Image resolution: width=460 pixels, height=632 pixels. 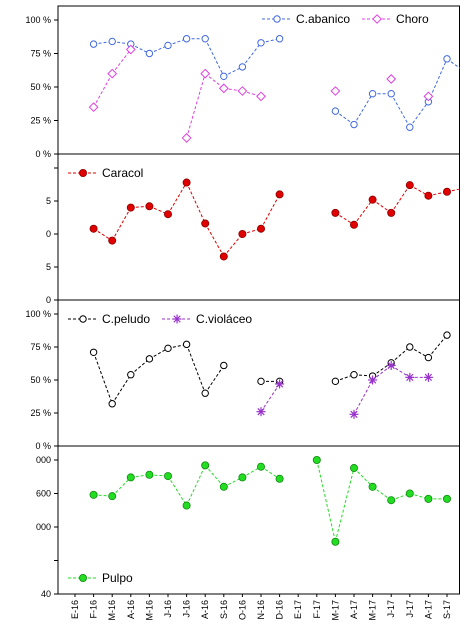 What do you see at coordinates (412, 19) in the screenshot?
I see `legend-label: Choro` at bounding box center [412, 19].